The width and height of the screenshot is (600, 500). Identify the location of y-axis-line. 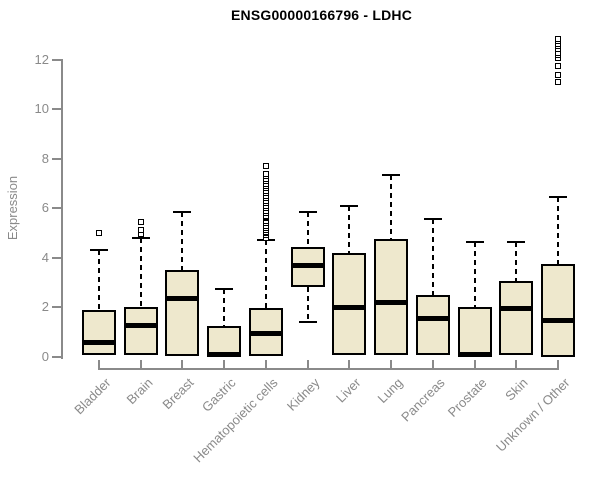
(62, 209).